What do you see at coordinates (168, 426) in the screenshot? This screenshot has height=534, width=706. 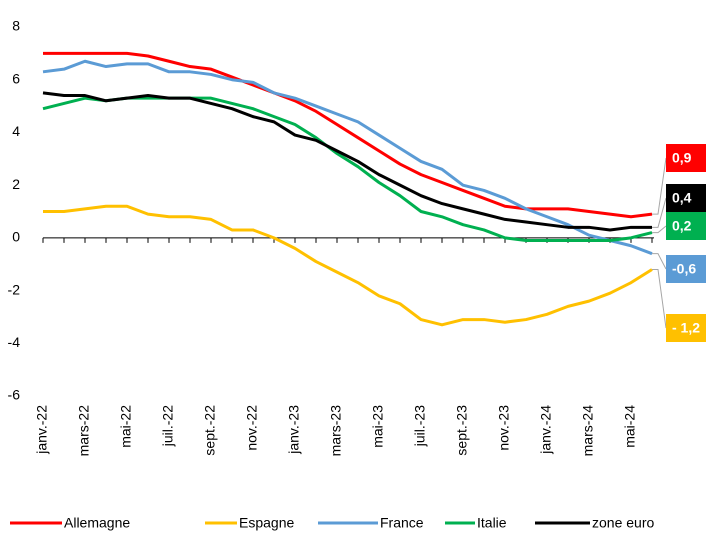 I see `x-tick-label: juil.-22` at bounding box center [168, 426].